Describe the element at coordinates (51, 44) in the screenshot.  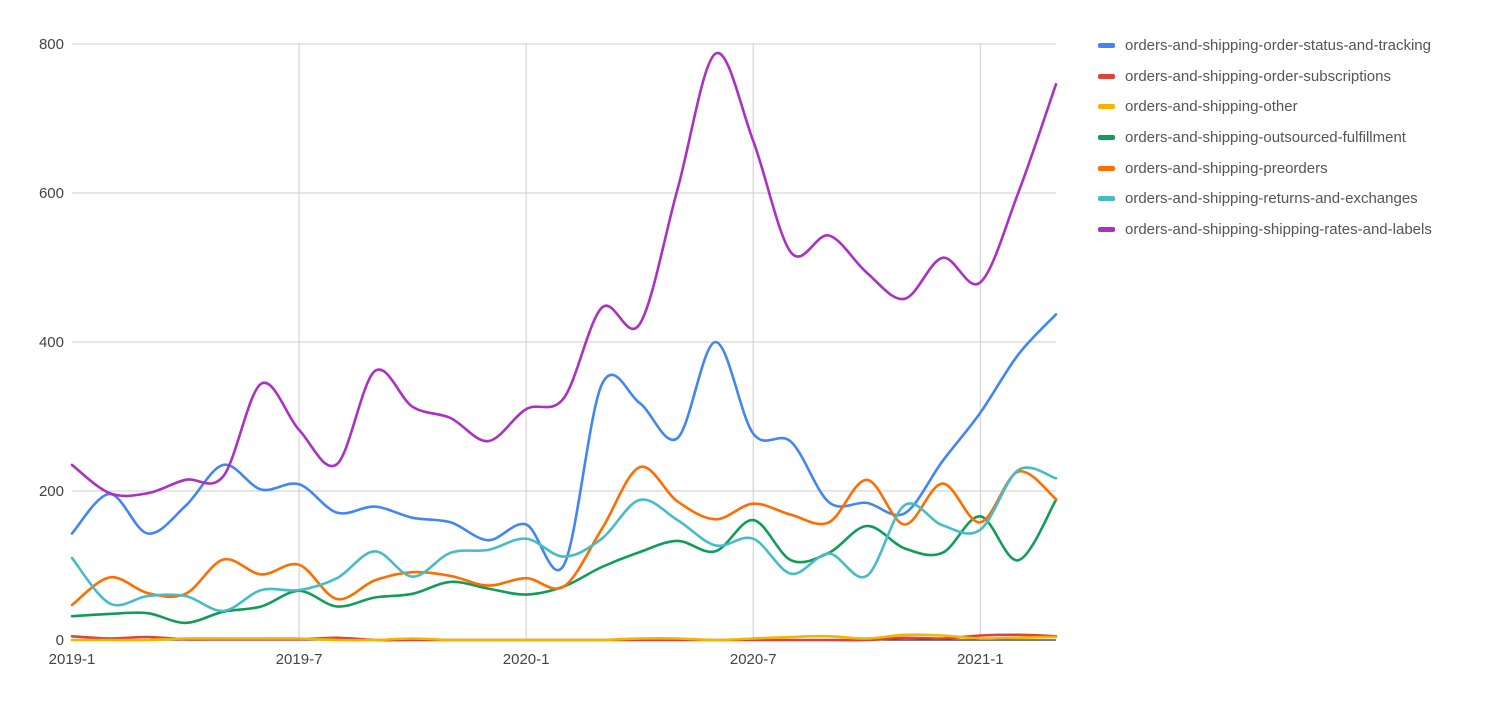
I see `y-tick-label: 800` at that location.